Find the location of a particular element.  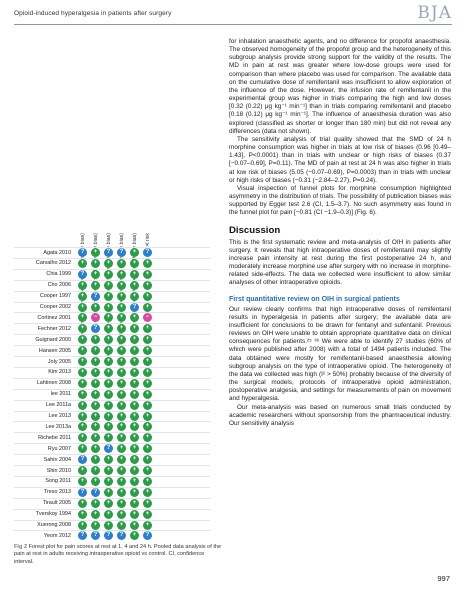

study-label: Fechner 2012 is located at coordinates (54, 328).